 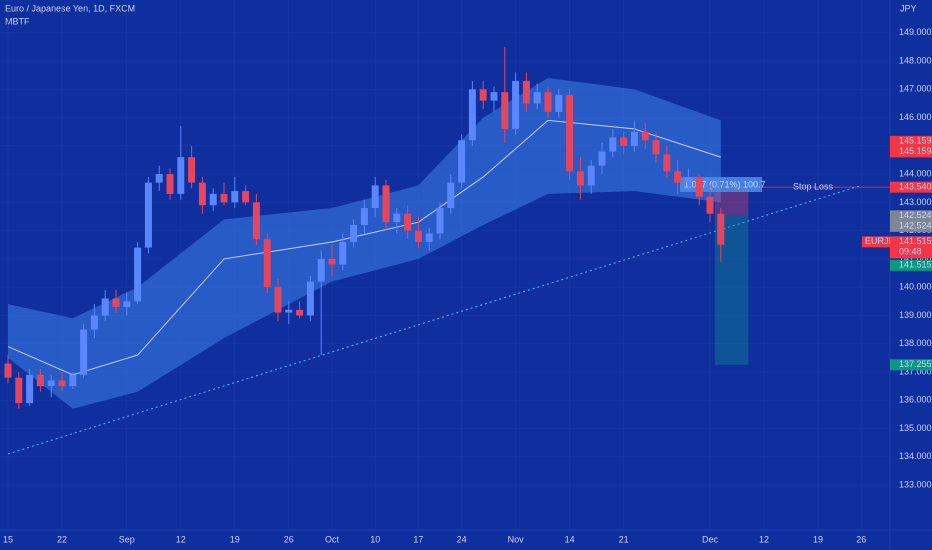 What do you see at coordinates (915, 364) in the screenshot?
I see `price-tag-label: 137.255` at bounding box center [915, 364].